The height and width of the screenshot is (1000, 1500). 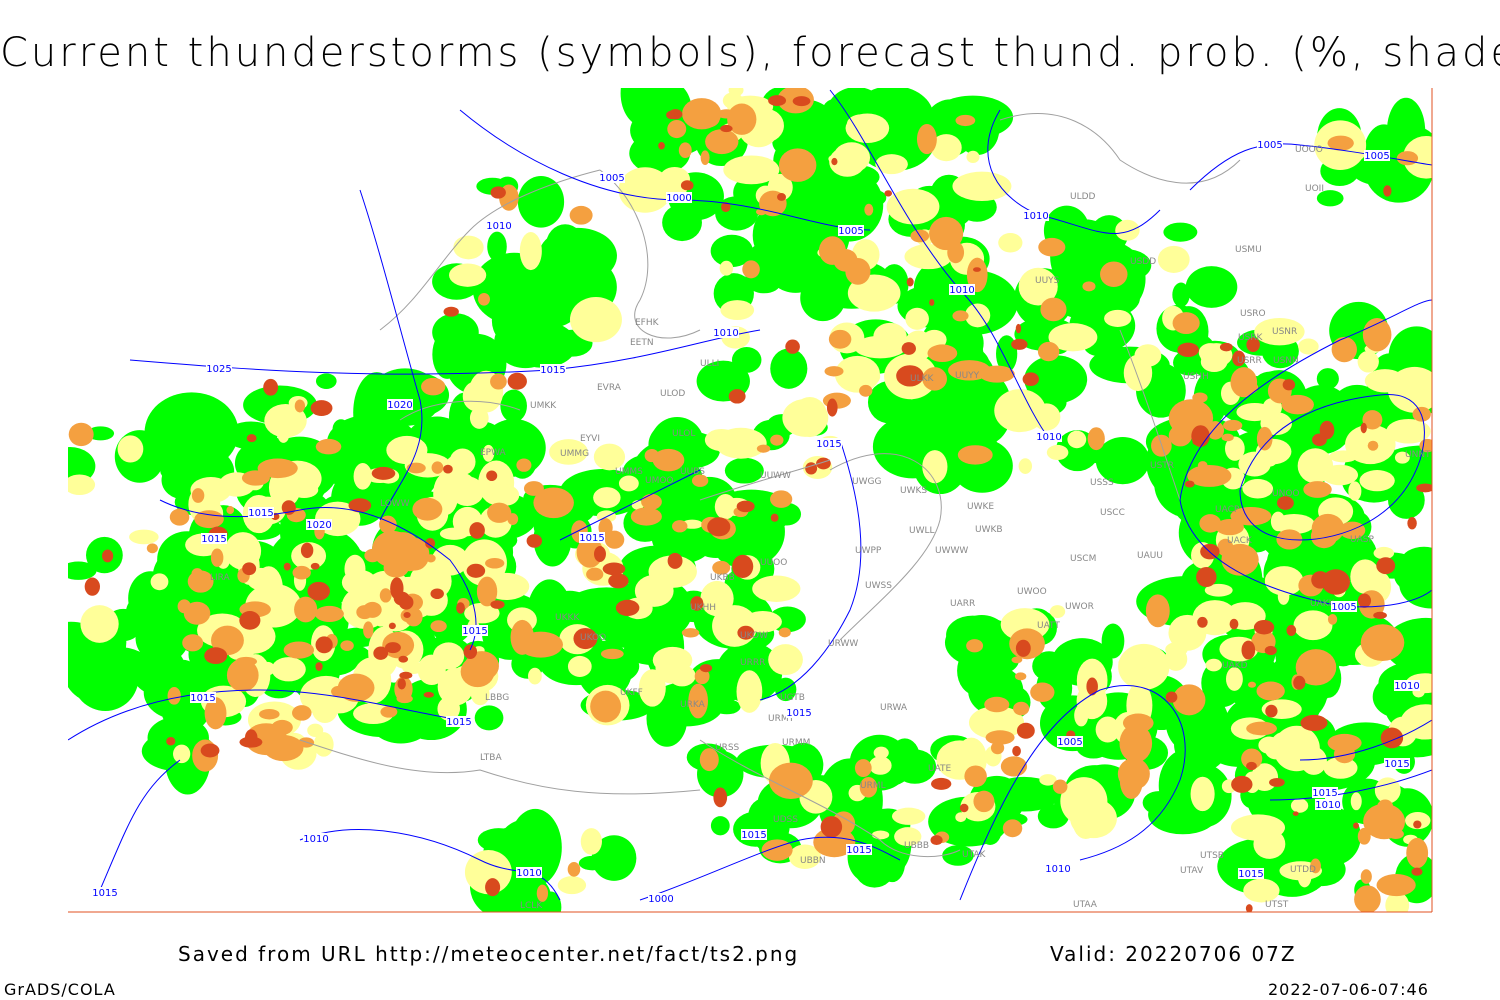 I want to click on station-label: UAUU, so click(x=1150, y=556).